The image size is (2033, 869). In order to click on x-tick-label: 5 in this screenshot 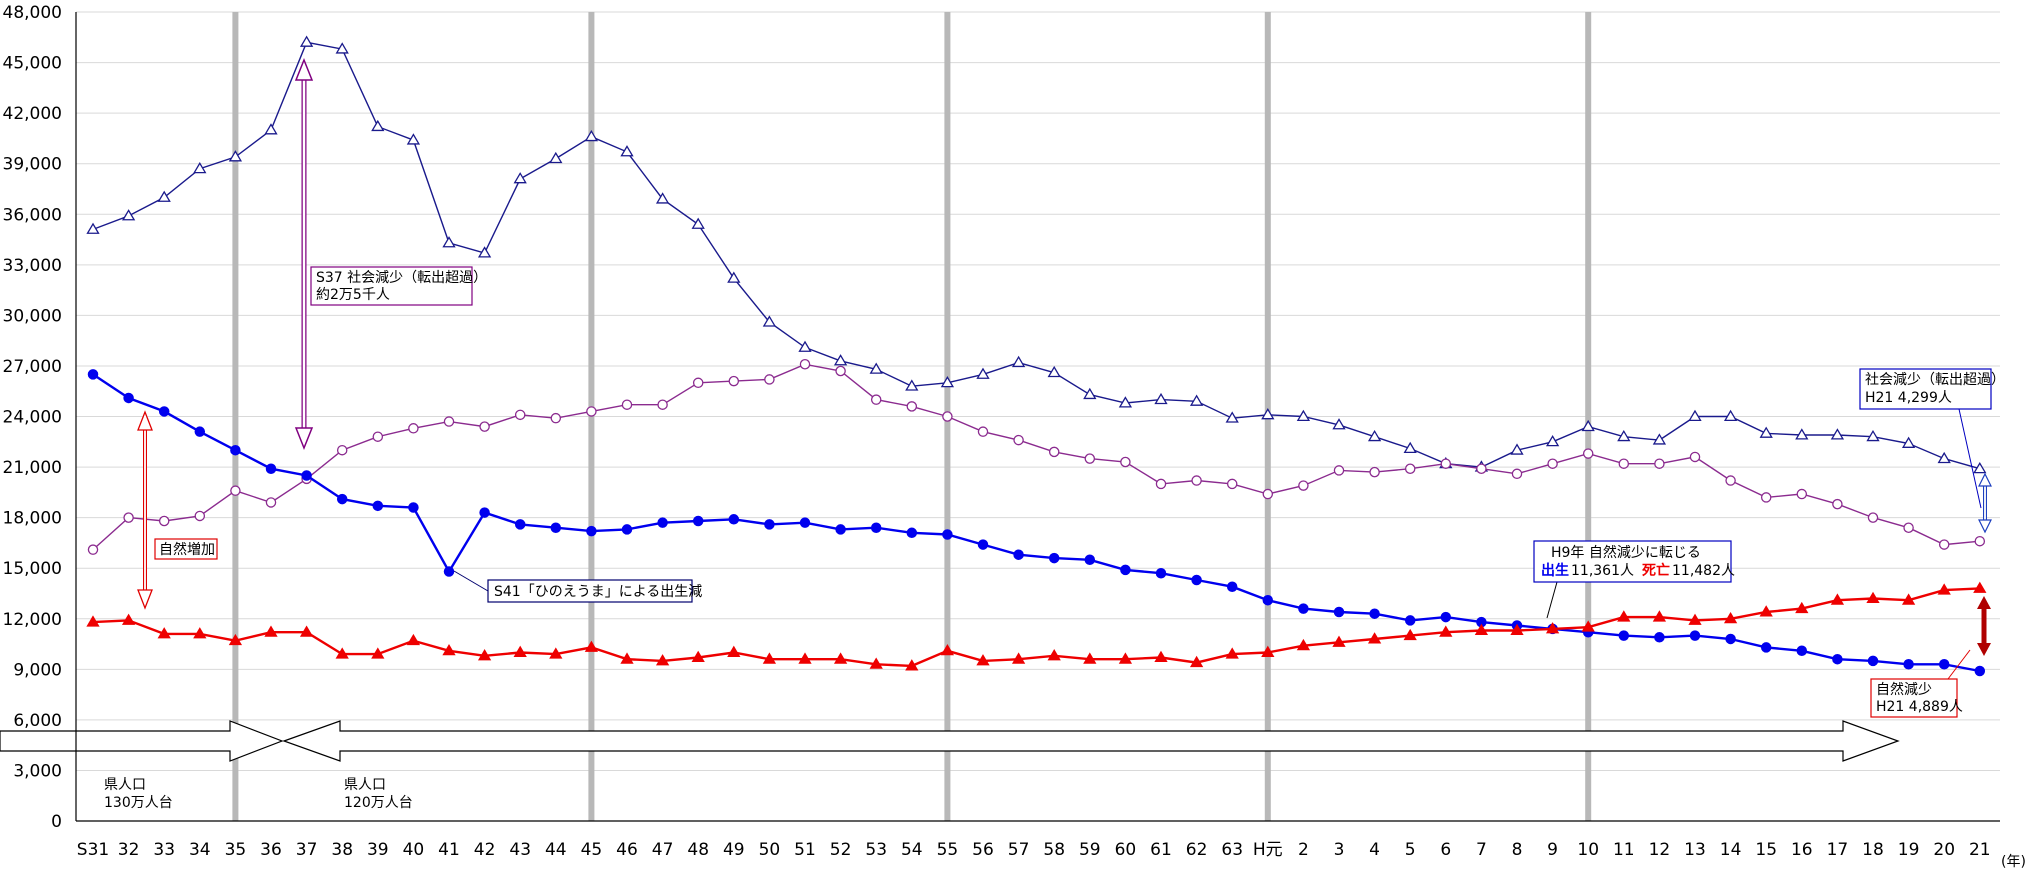, I will do `click(1410, 850)`.